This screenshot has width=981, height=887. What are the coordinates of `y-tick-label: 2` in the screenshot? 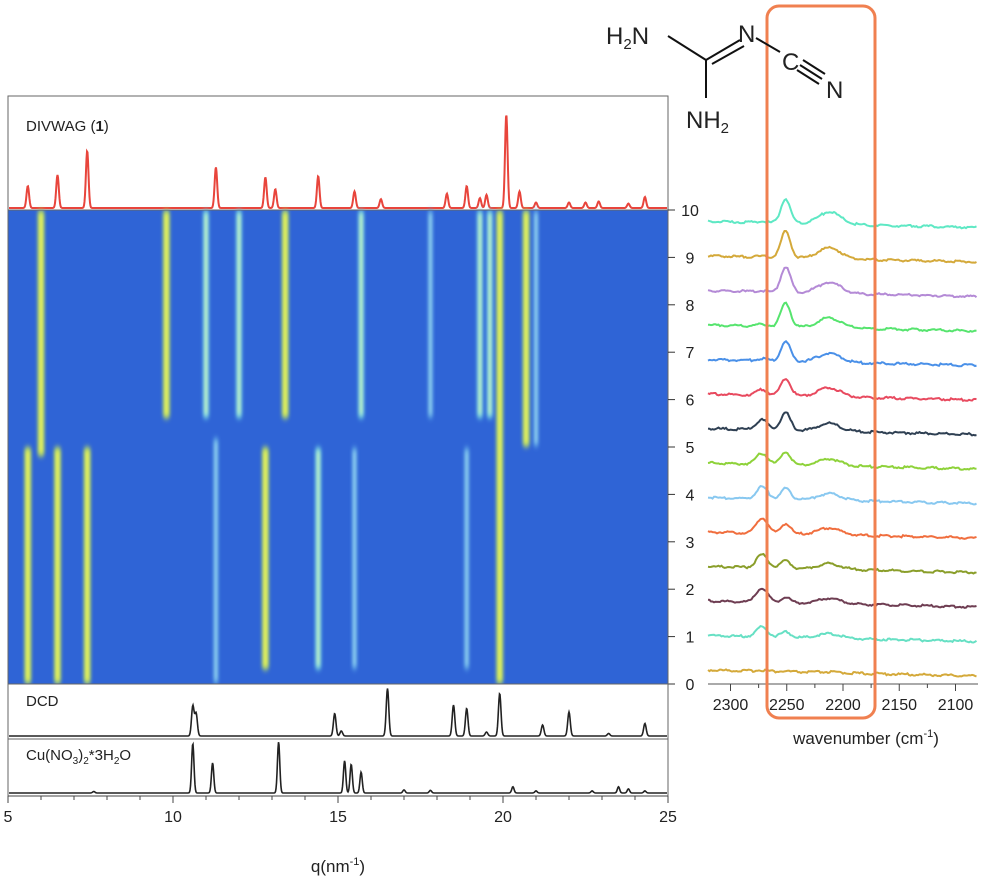 It's located at (690, 590).